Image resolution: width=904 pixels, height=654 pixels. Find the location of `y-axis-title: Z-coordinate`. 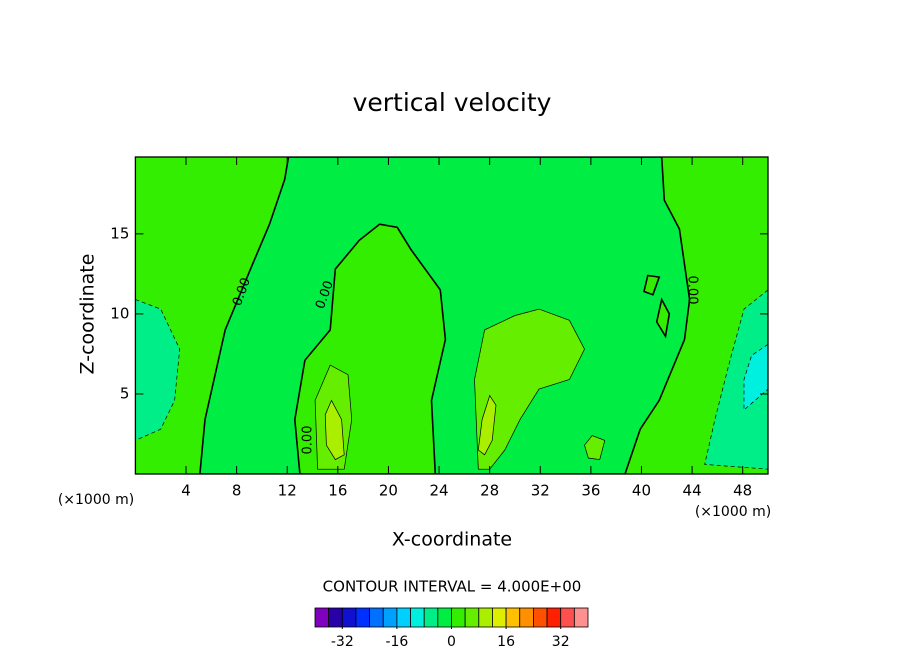

y-axis-title: Z-coordinate is located at coordinates (88, 314).